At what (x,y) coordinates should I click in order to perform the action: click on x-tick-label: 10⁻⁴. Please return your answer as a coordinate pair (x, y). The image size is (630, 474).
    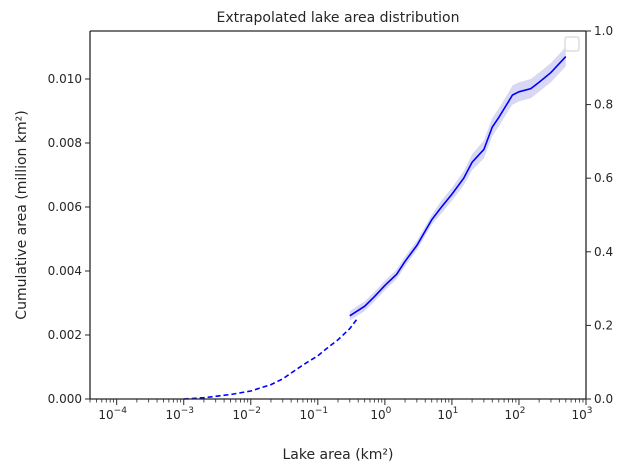
    Looking at the image, I should click on (112, 414).